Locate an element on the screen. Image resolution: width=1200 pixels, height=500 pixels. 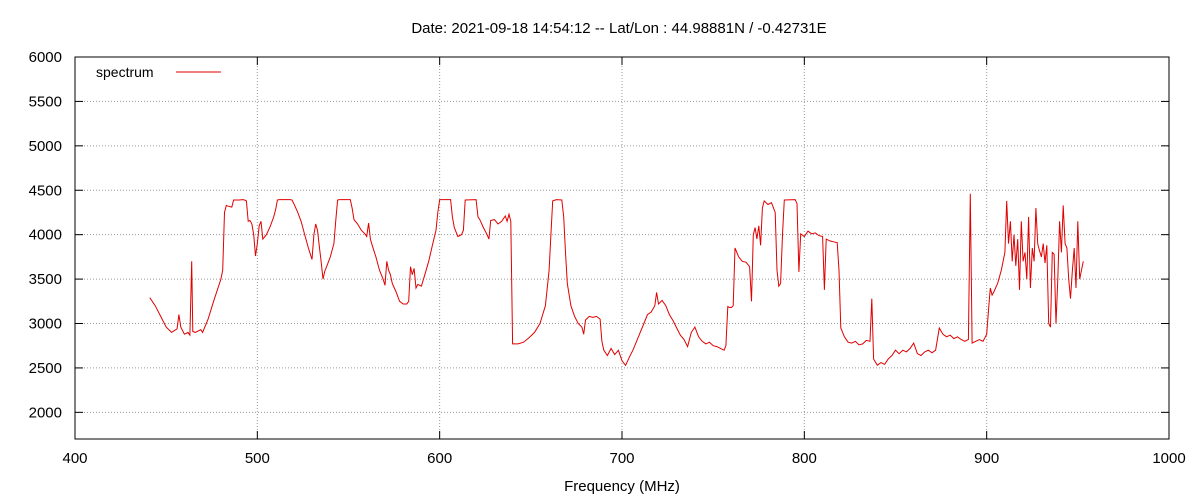
x-tick-label: 600 is located at coordinates (439, 458).